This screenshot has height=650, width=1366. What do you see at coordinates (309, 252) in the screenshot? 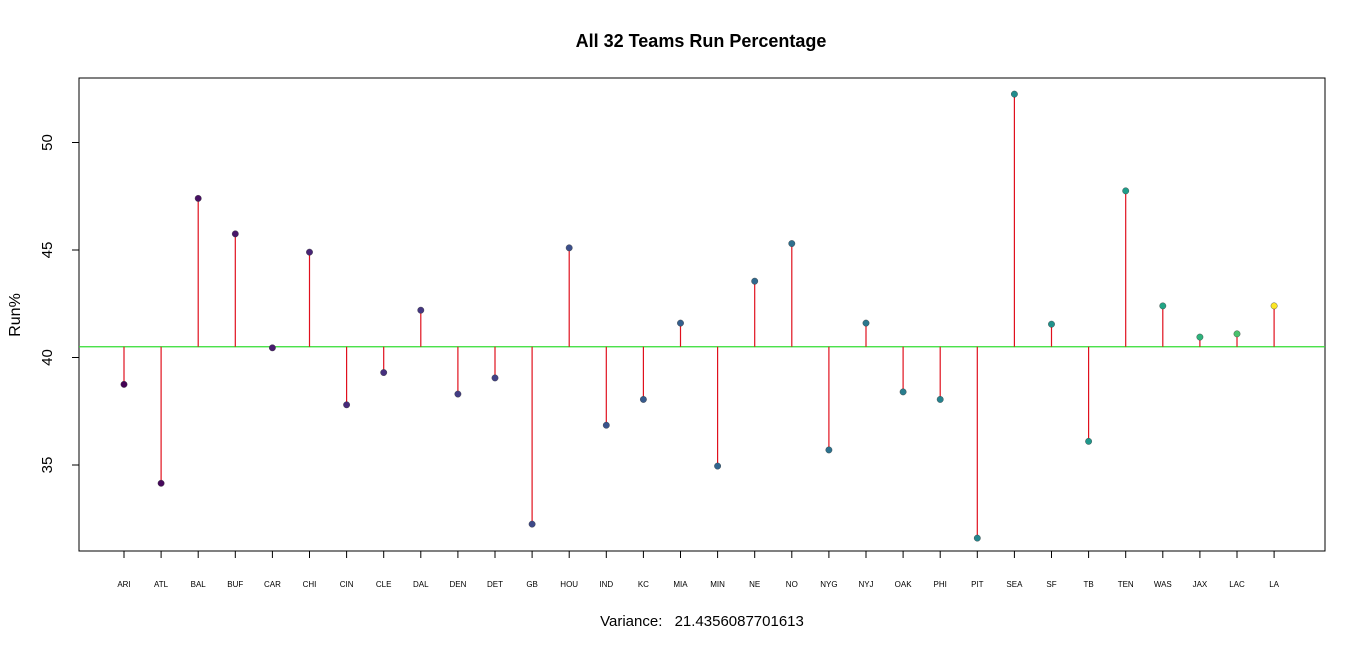
I see `point-chi` at bounding box center [309, 252].